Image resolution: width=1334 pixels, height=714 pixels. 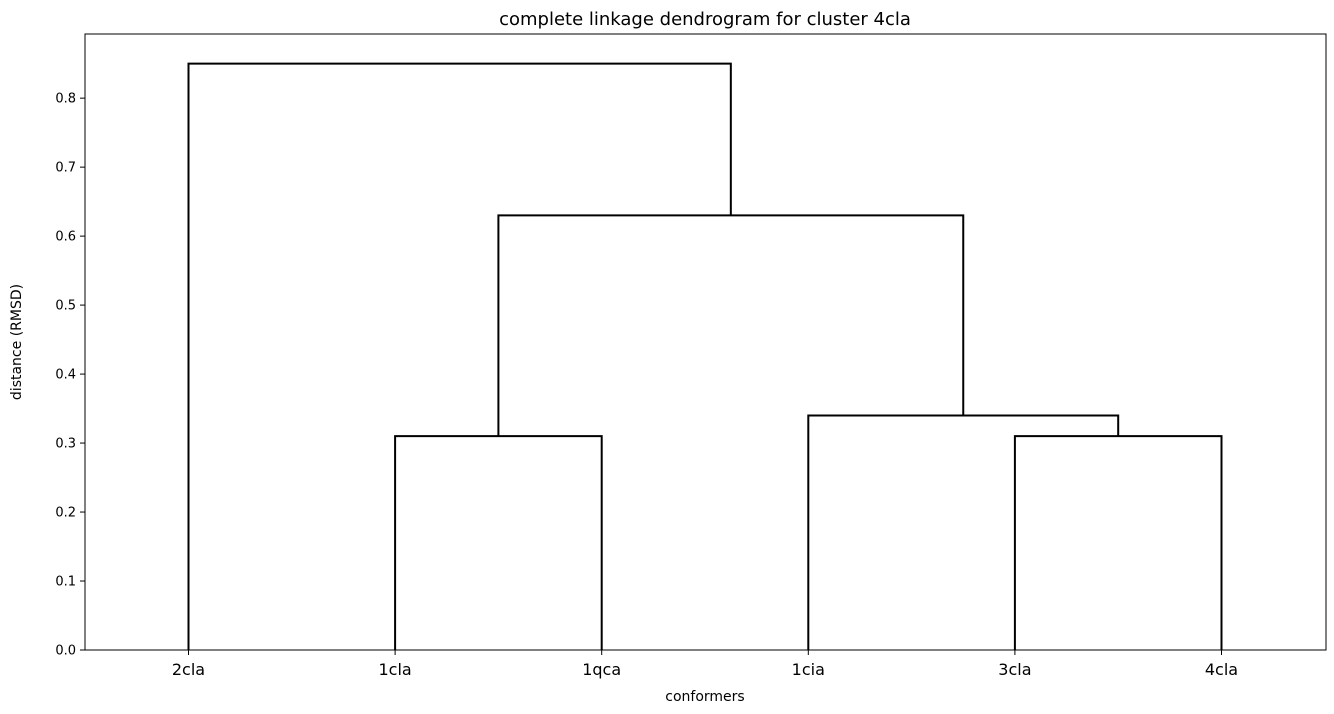 What do you see at coordinates (17, 342) in the screenshot?
I see `y-axis-label: distance (RMSD)` at bounding box center [17, 342].